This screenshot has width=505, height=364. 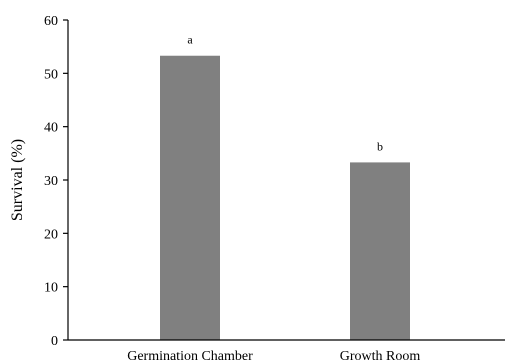 I want to click on significance-letter: a, so click(x=190, y=40).